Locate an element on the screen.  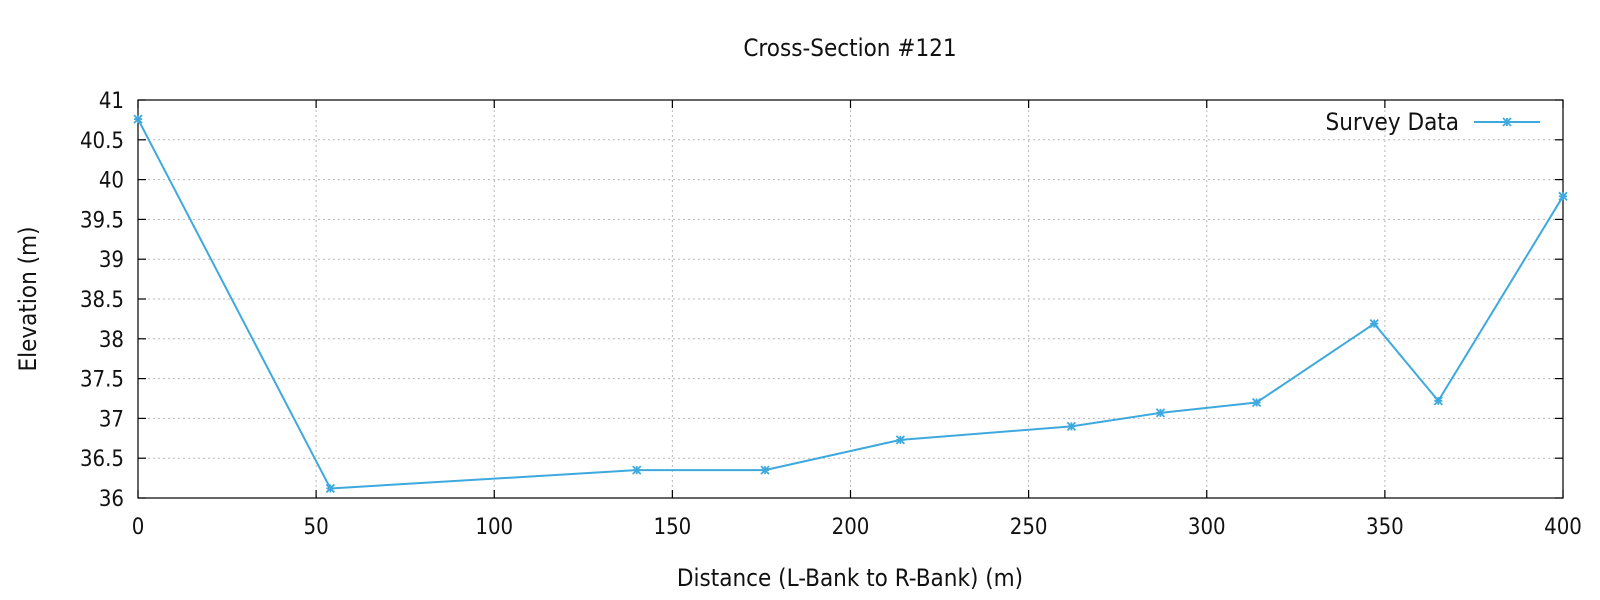
x-tick-label: 200 is located at coordinates (851, 527).